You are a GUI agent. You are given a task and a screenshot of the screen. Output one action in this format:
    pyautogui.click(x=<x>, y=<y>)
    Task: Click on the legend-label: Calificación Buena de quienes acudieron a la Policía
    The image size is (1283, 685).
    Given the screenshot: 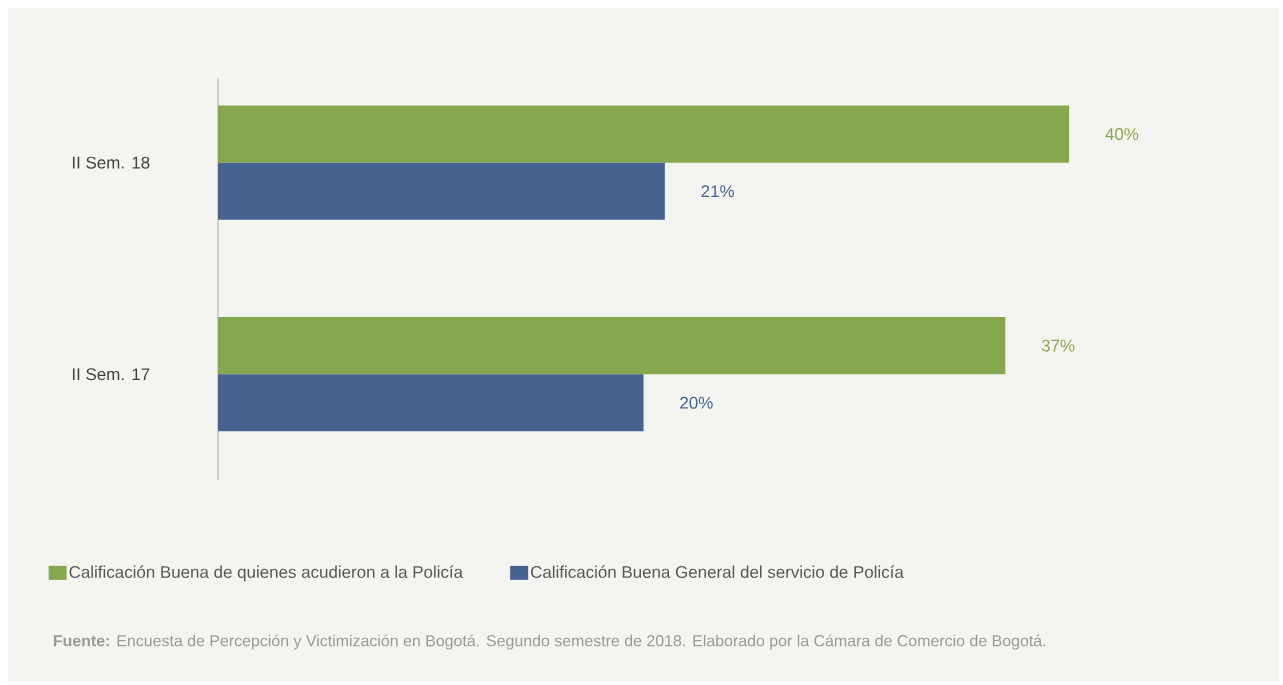 What is the action you would take?
    pyautogui.click(x=266, y=573)
    